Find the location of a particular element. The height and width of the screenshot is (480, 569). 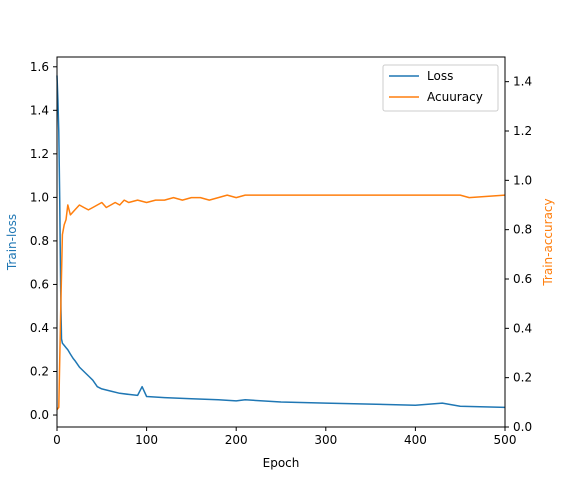

y-tick-label-left: 0.8 is located at coordinates (39, 241).